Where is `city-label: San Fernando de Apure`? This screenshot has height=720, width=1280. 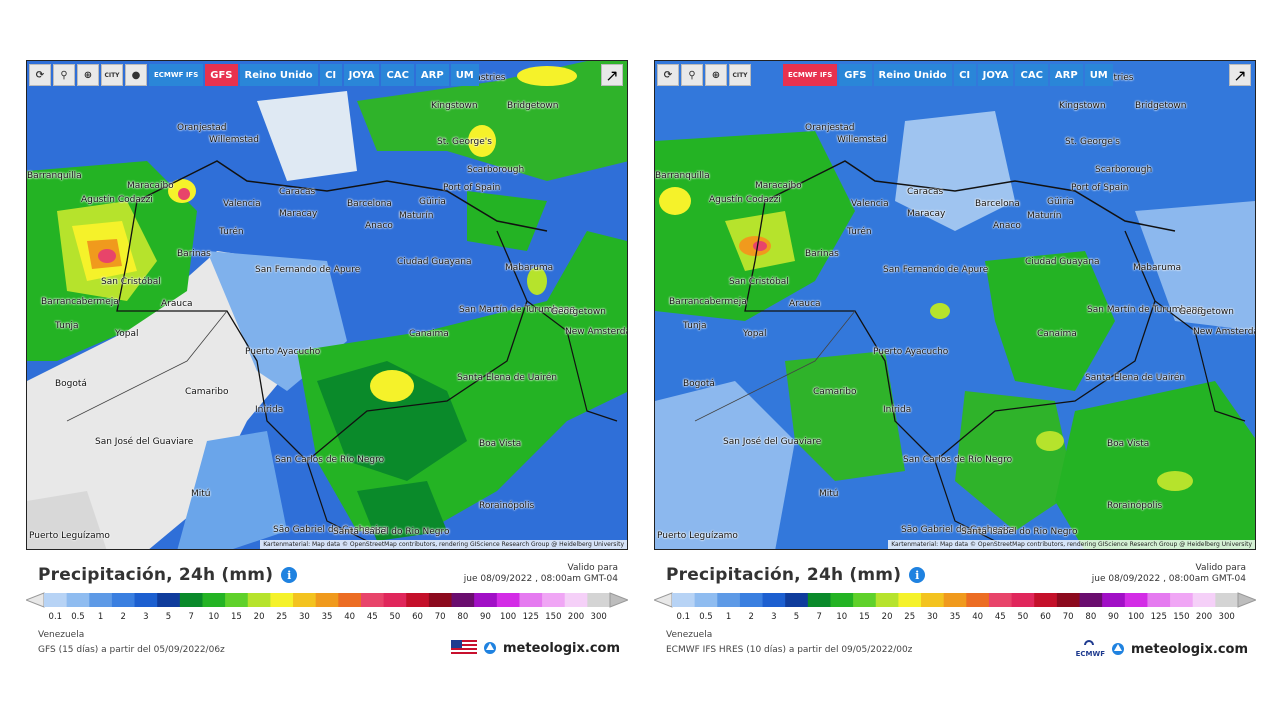 city-label: San Fernando de Apure is located at coordinates (936, 270).